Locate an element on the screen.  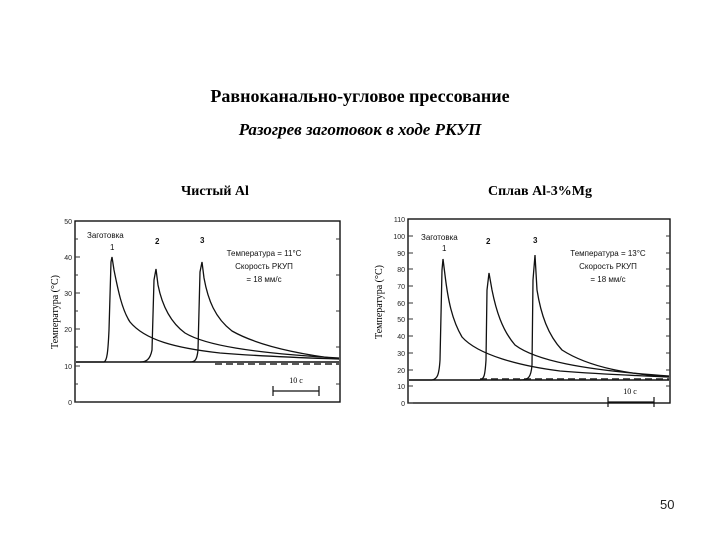
svg-text: 70 is located at coordinates (401, 287).